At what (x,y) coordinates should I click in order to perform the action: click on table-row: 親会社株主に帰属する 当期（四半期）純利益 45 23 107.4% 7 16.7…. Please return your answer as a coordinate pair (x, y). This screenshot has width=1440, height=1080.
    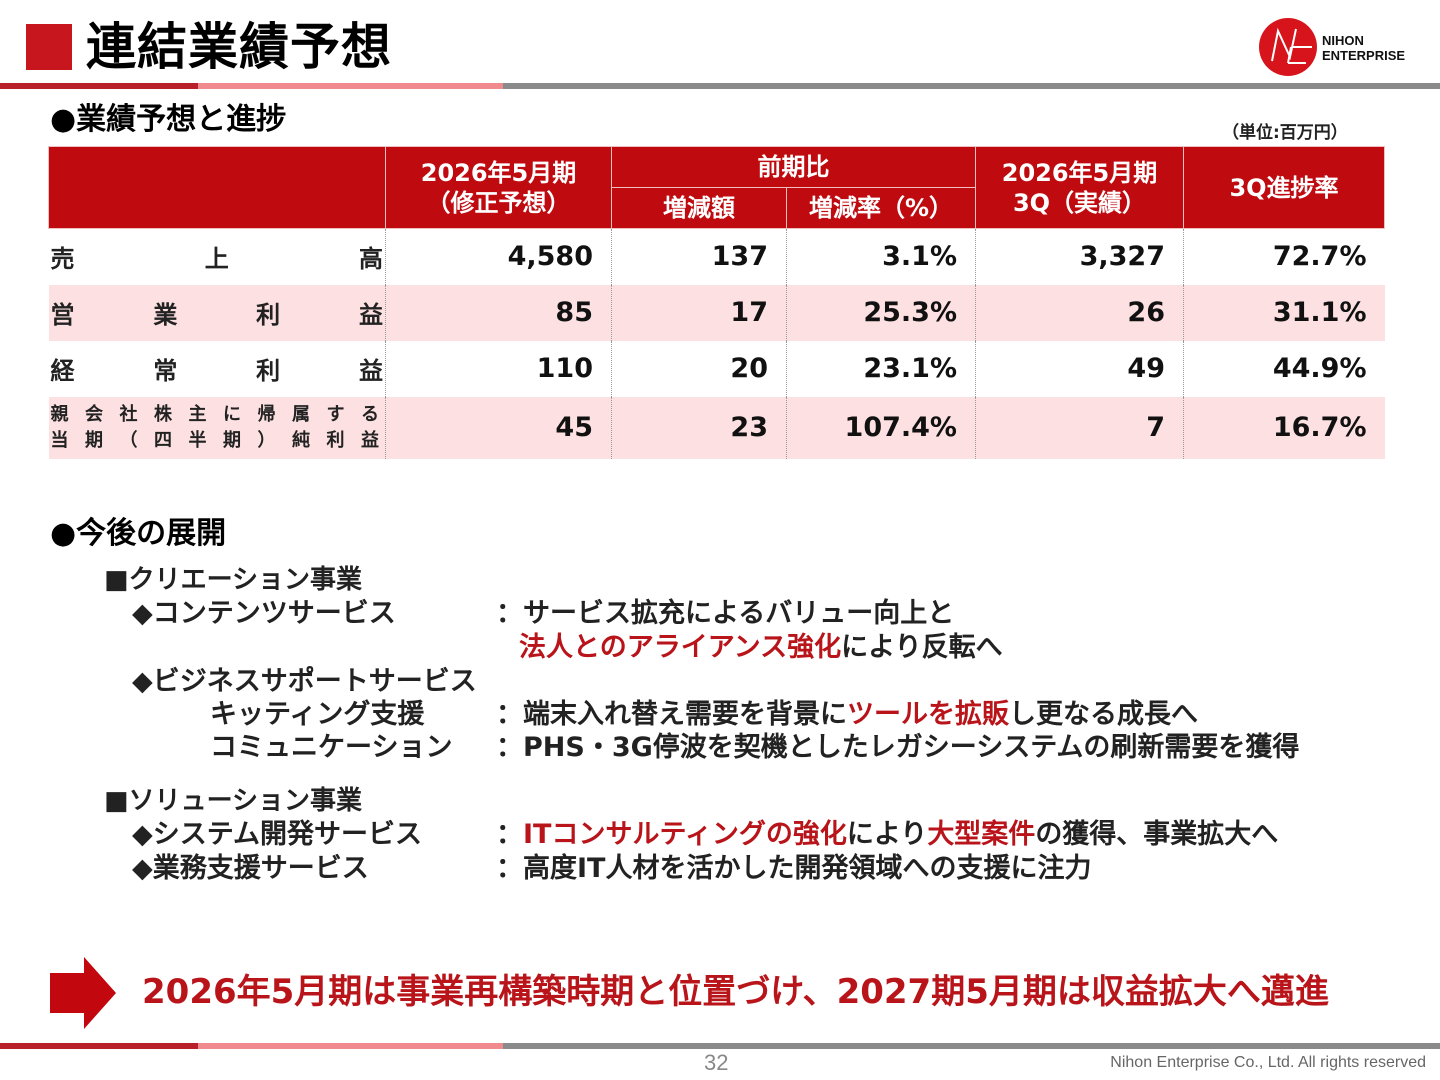
    Looking at the image, I should click on (716, 427).